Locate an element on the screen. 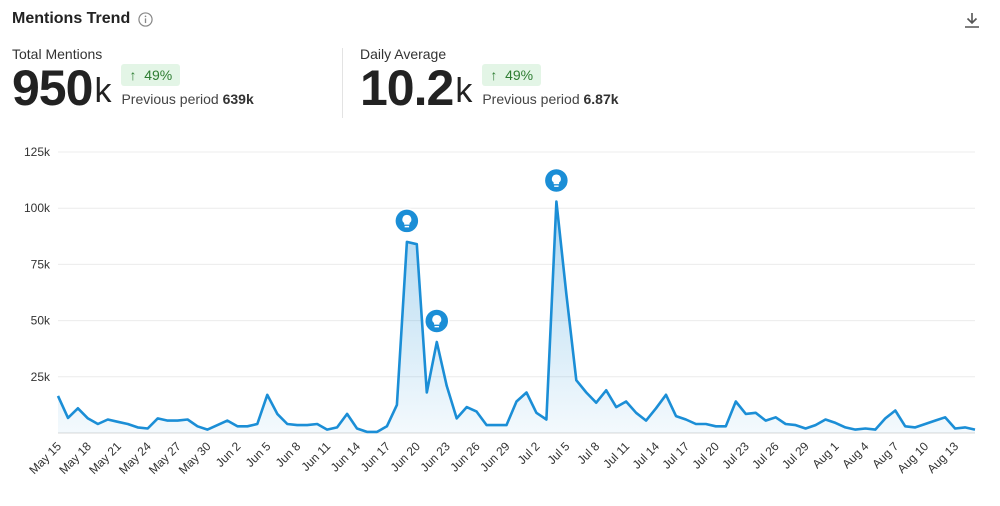  x-tick-label: Aug 13 is located at coordinates (942, 457).